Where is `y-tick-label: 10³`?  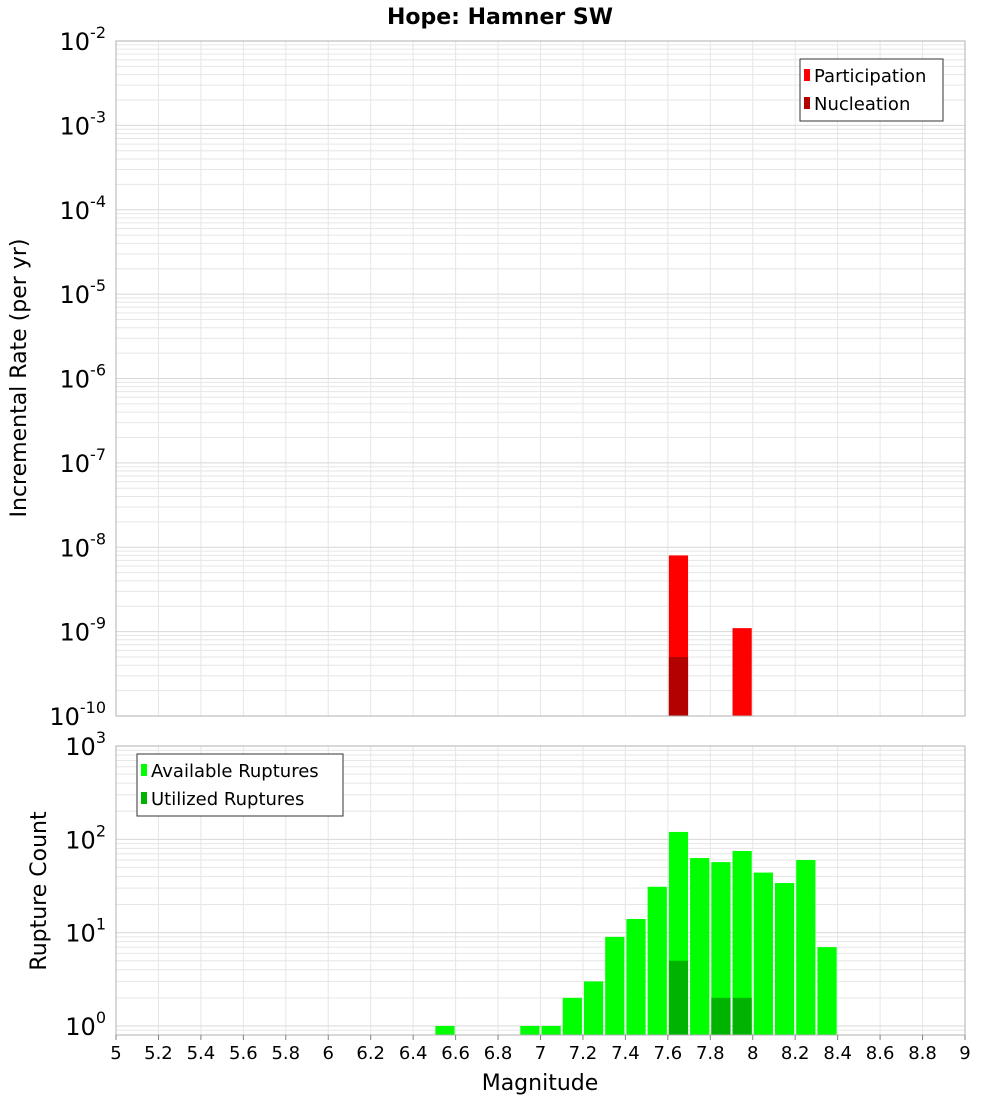 y-tick-label: 10³ is located at coordinates (85, 744).